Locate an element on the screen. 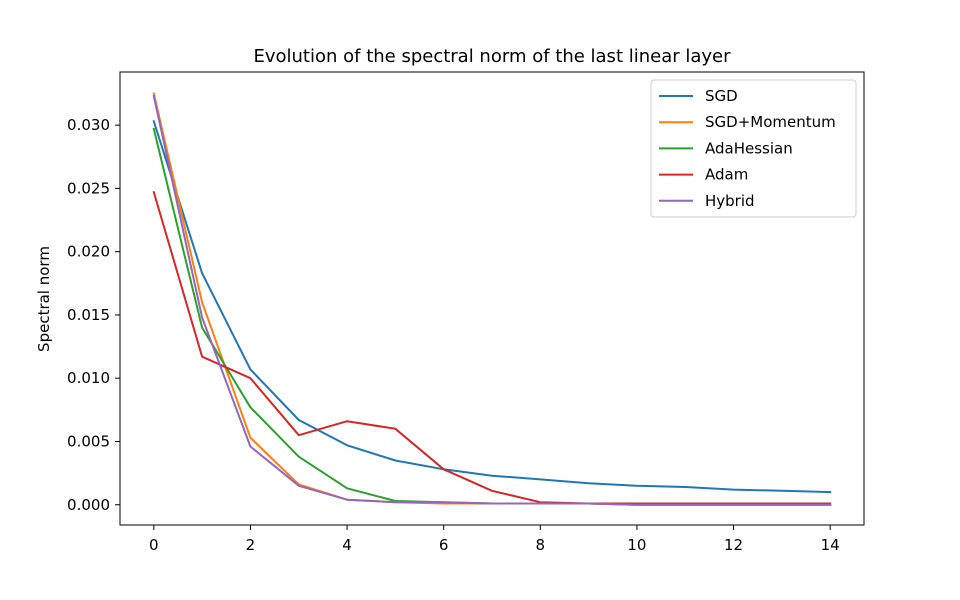 This screenshot has height=600, width=960. legend-label-sgd: SGD is located at coordinates (721, 96).